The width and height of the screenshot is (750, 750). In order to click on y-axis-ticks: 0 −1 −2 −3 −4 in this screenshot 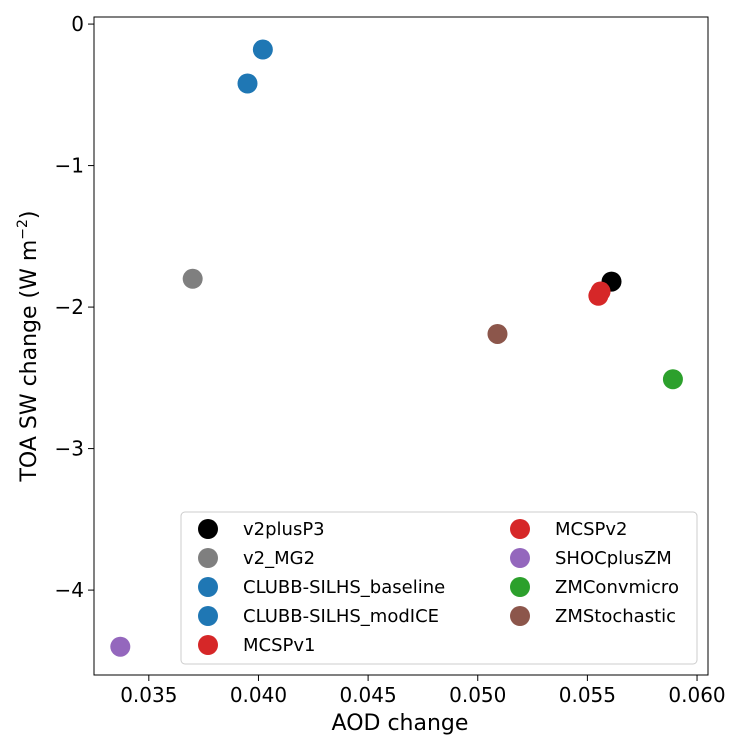, I will do `click(74, 307)`.